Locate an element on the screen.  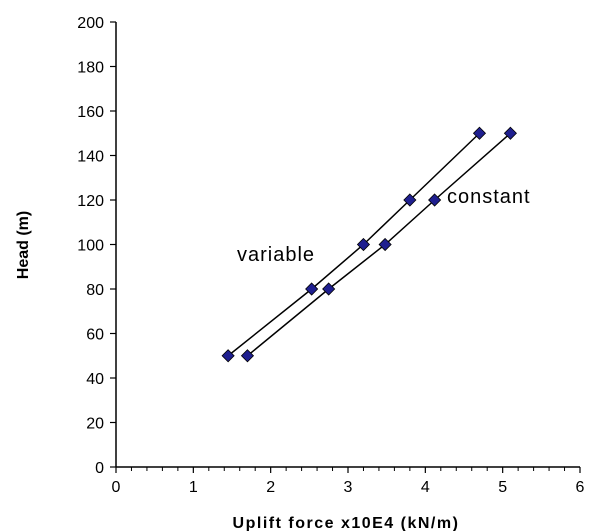
y-tick-label: 140 is located at coordinates (90, 157).